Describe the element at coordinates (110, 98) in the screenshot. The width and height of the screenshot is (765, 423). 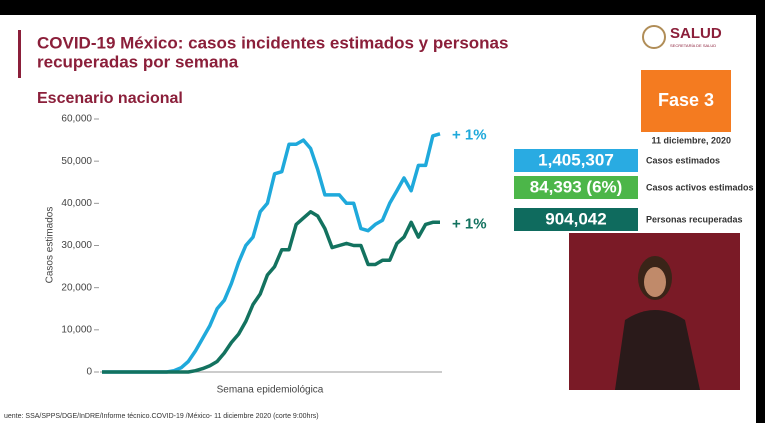
I see `chart-subtitle: Escenario nacional` at that location.